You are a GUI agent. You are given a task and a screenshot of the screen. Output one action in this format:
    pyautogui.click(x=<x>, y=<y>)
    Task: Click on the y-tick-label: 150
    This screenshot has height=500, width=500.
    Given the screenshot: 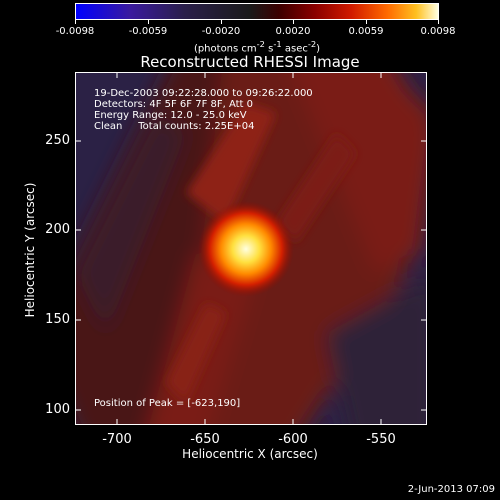 What is the action you would take?
    pyautogui.click(x=57, y=319)
    